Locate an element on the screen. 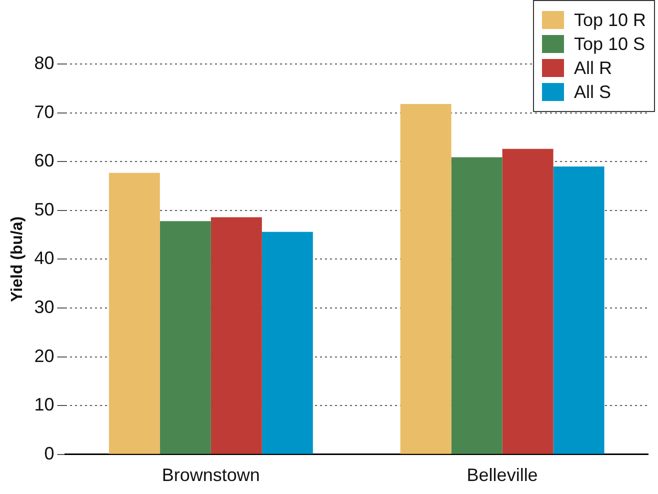 The image size is (658, 494). y-tick-label: 50 is located at coordinates (44, 209).